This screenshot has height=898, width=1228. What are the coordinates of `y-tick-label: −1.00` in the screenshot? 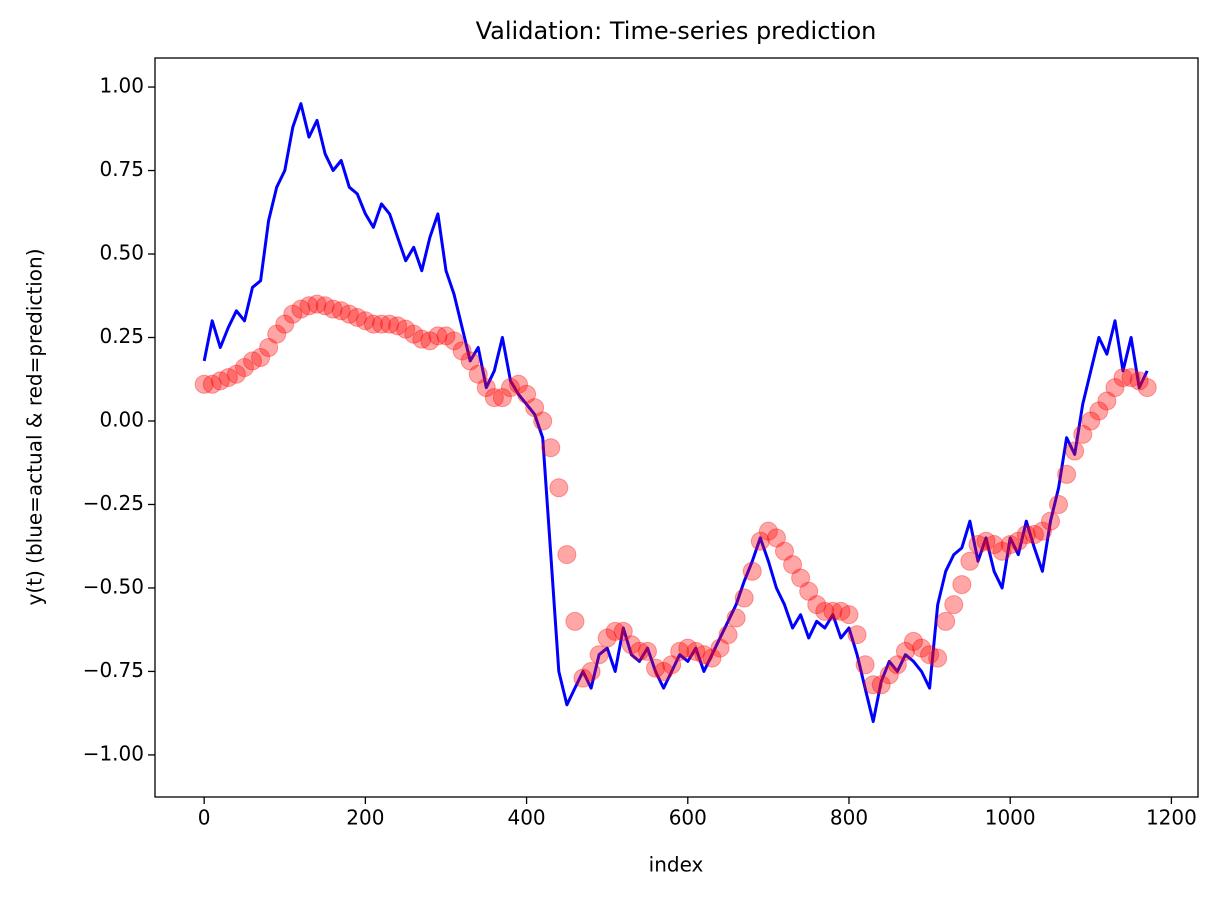 It's located at (113, 753).